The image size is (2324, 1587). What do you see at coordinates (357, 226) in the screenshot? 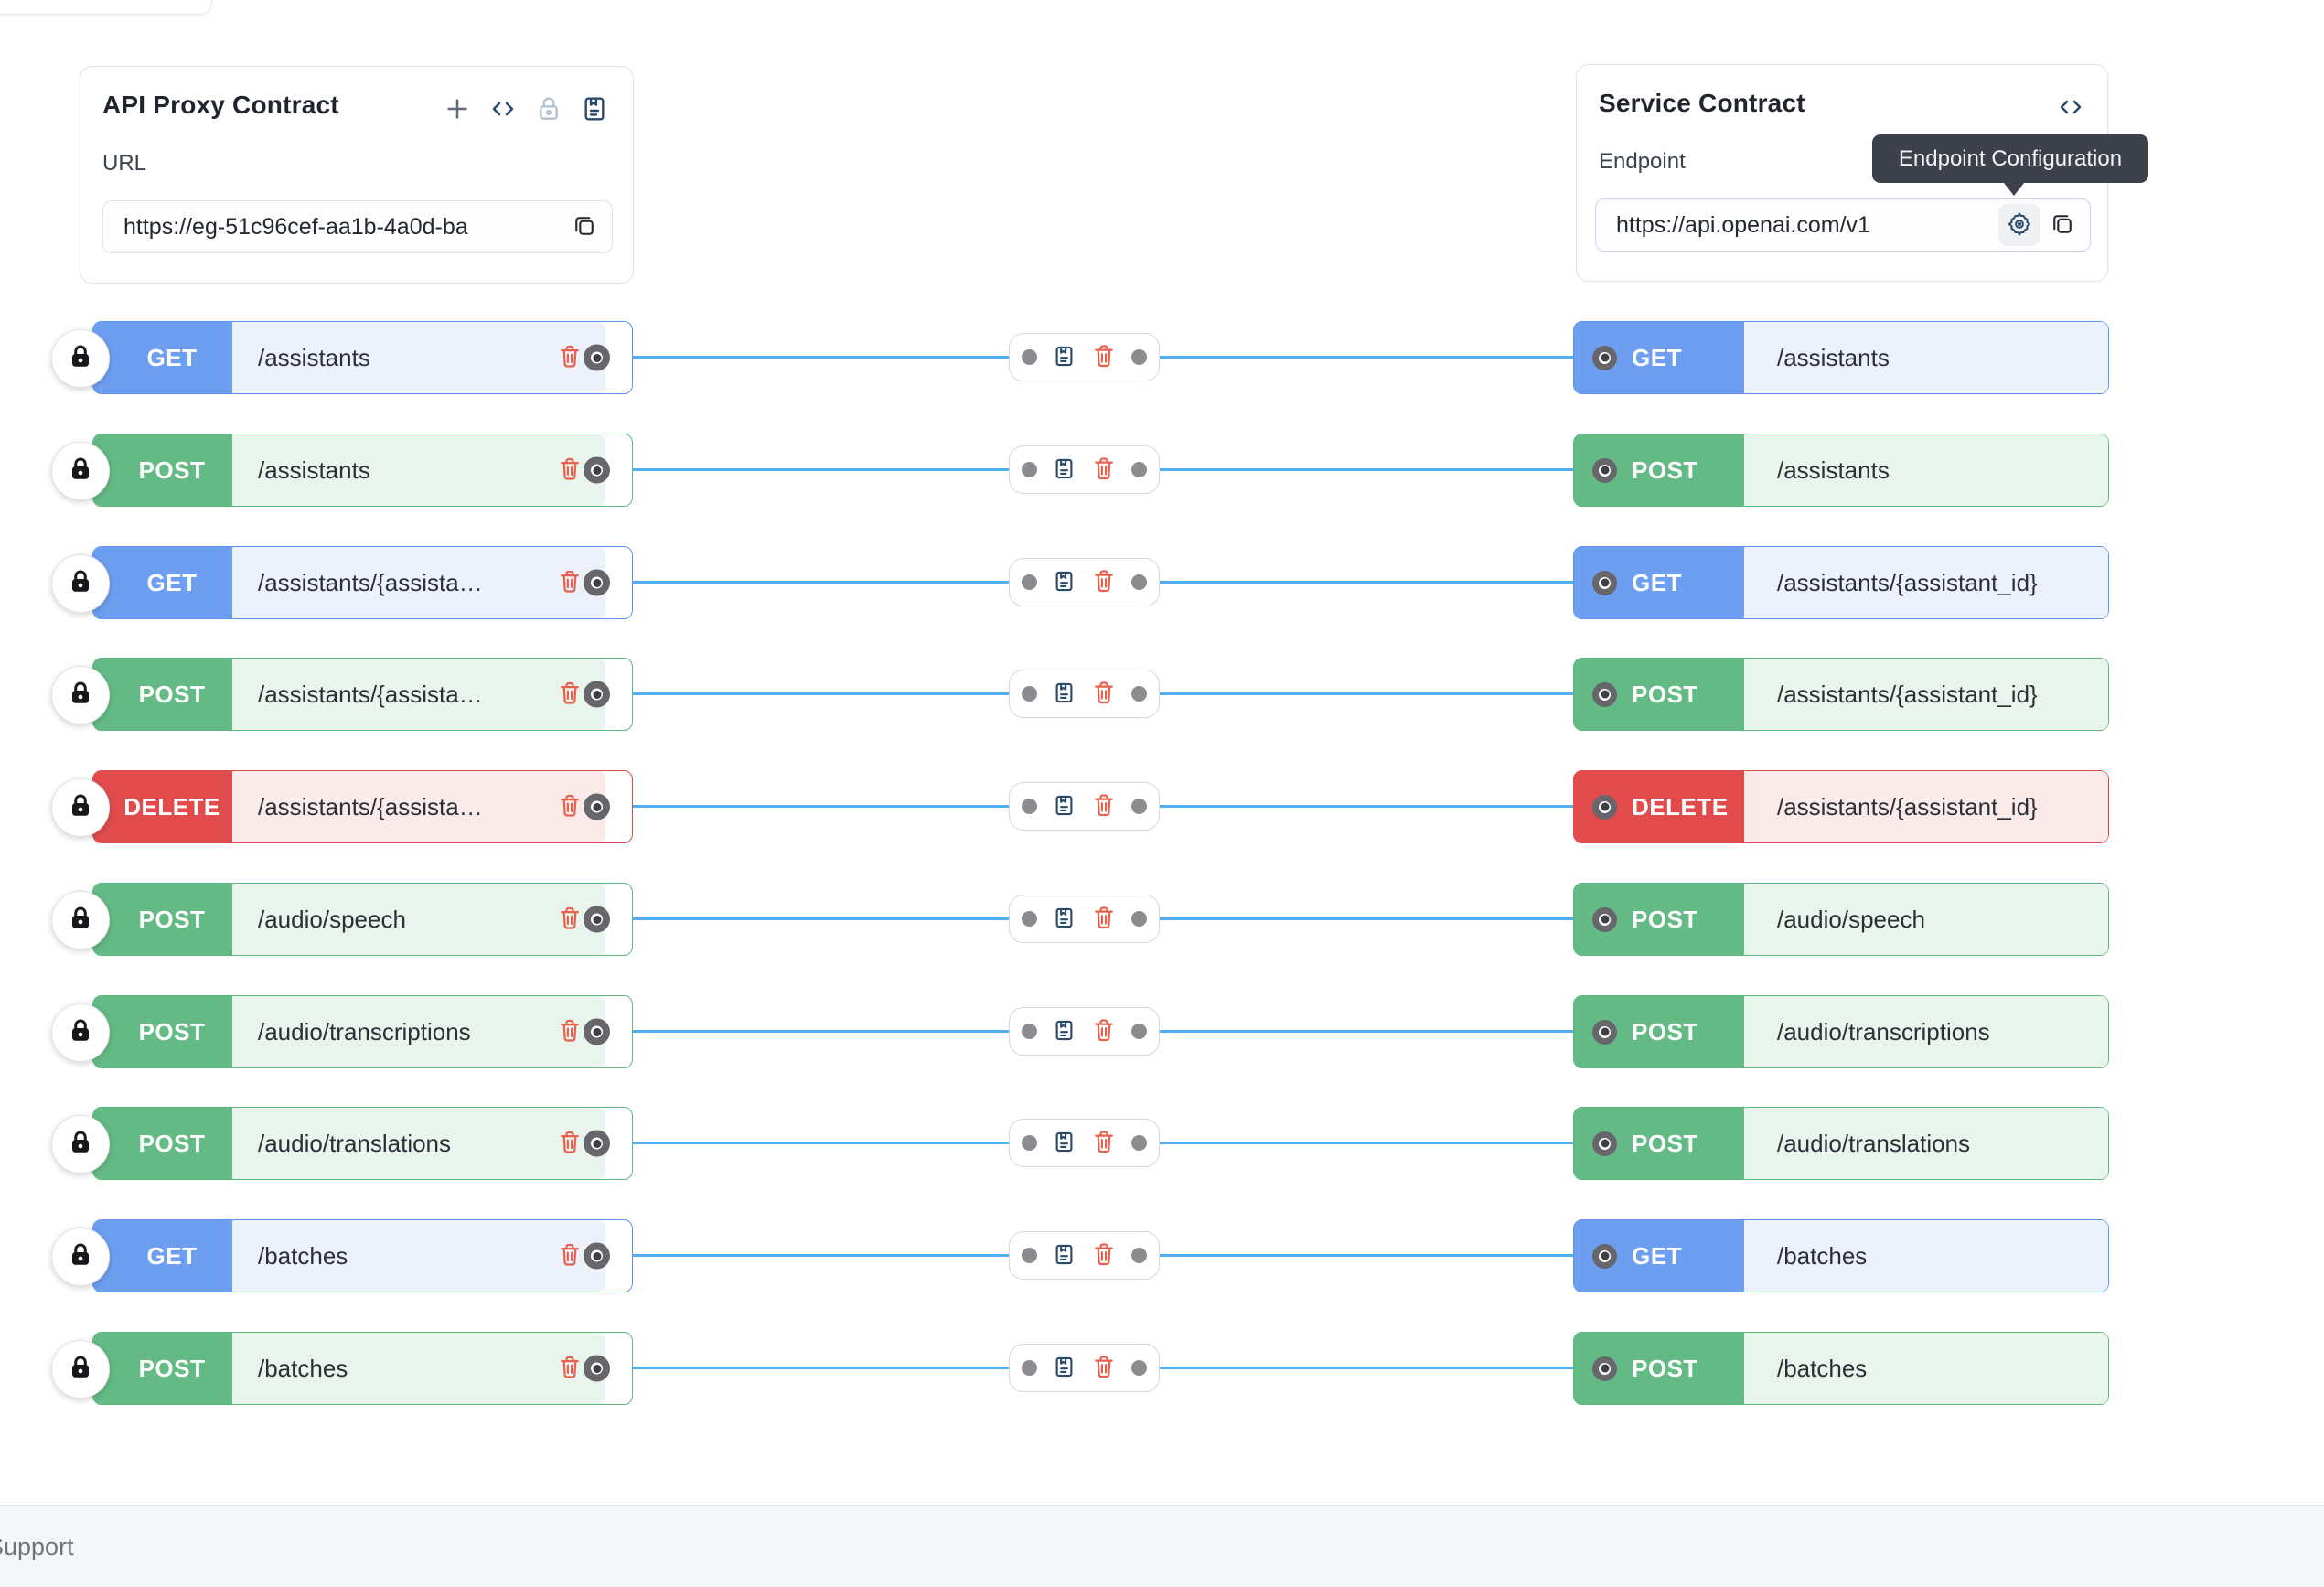
I see `proxy-url-input: https://eg-51c96cef-aa1b-4a0d-ba` at bounding box center [357, 226].